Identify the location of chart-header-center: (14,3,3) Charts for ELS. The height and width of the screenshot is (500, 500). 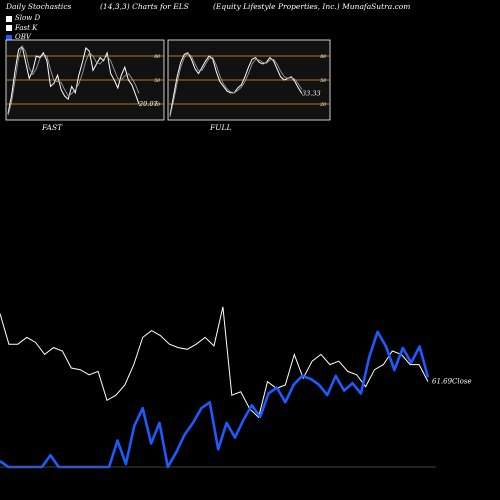
(144, 6).